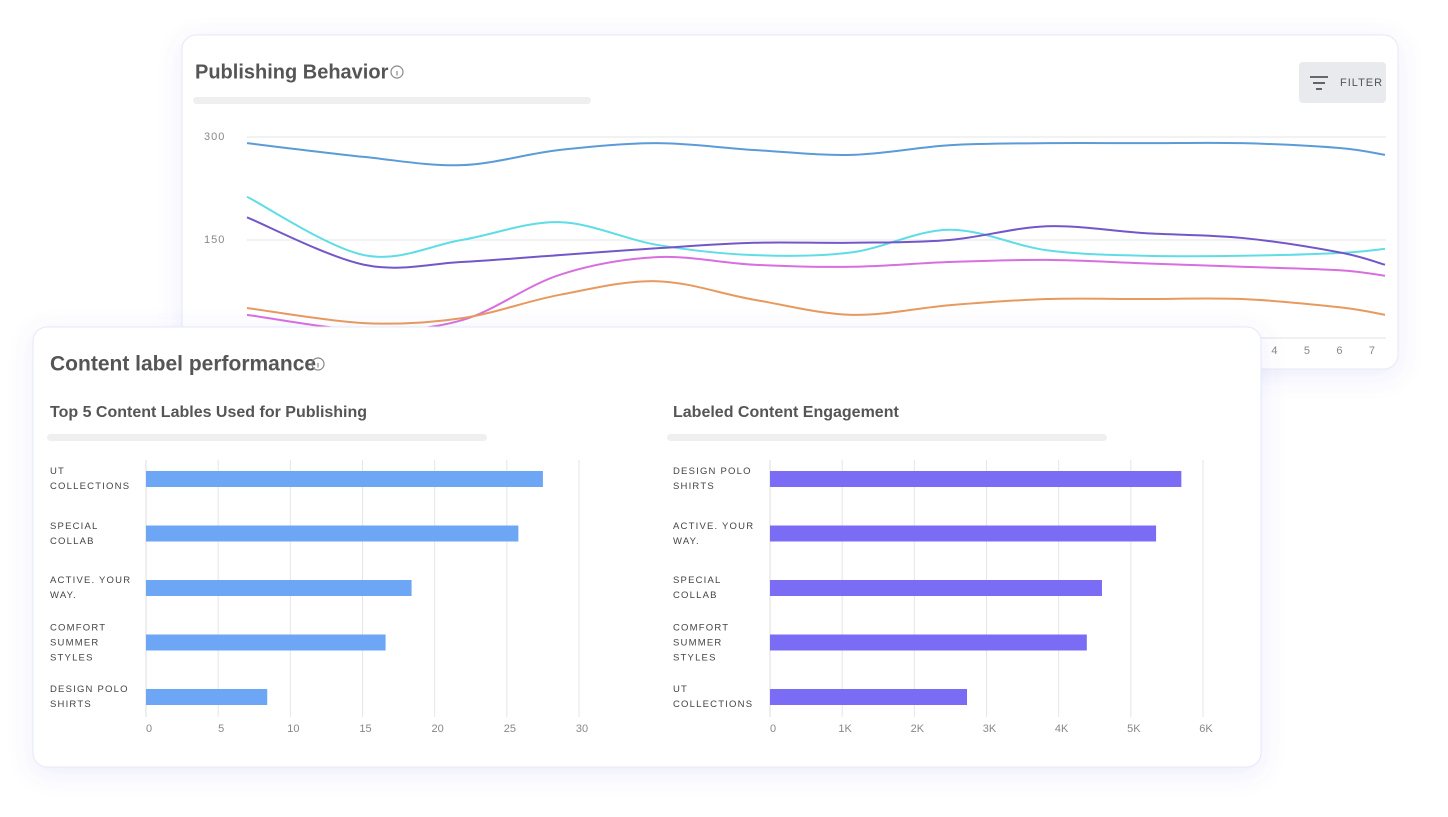  What do you see at coordinates (365, 729) in the screenshot?
I see `x-tick-label: 15` at bounding box center [365, 729].